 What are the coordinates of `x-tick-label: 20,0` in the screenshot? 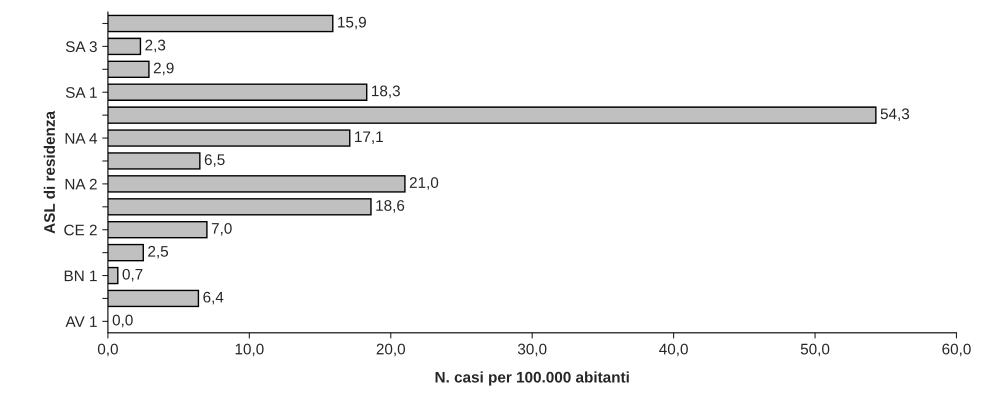 It's located at (391, 350).